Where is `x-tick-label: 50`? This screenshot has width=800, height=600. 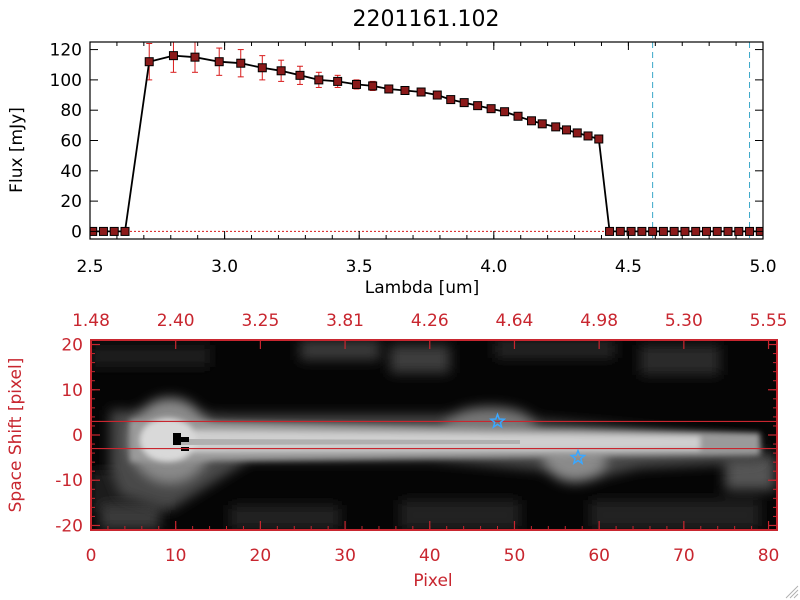
x-tick-label: 50 is located at coordinates (515, 556).